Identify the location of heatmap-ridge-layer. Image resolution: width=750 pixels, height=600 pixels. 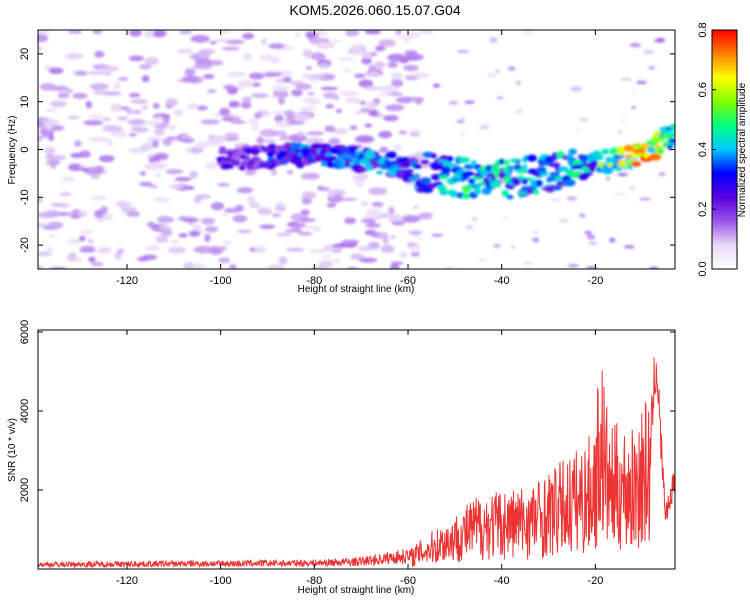
(445, 161).